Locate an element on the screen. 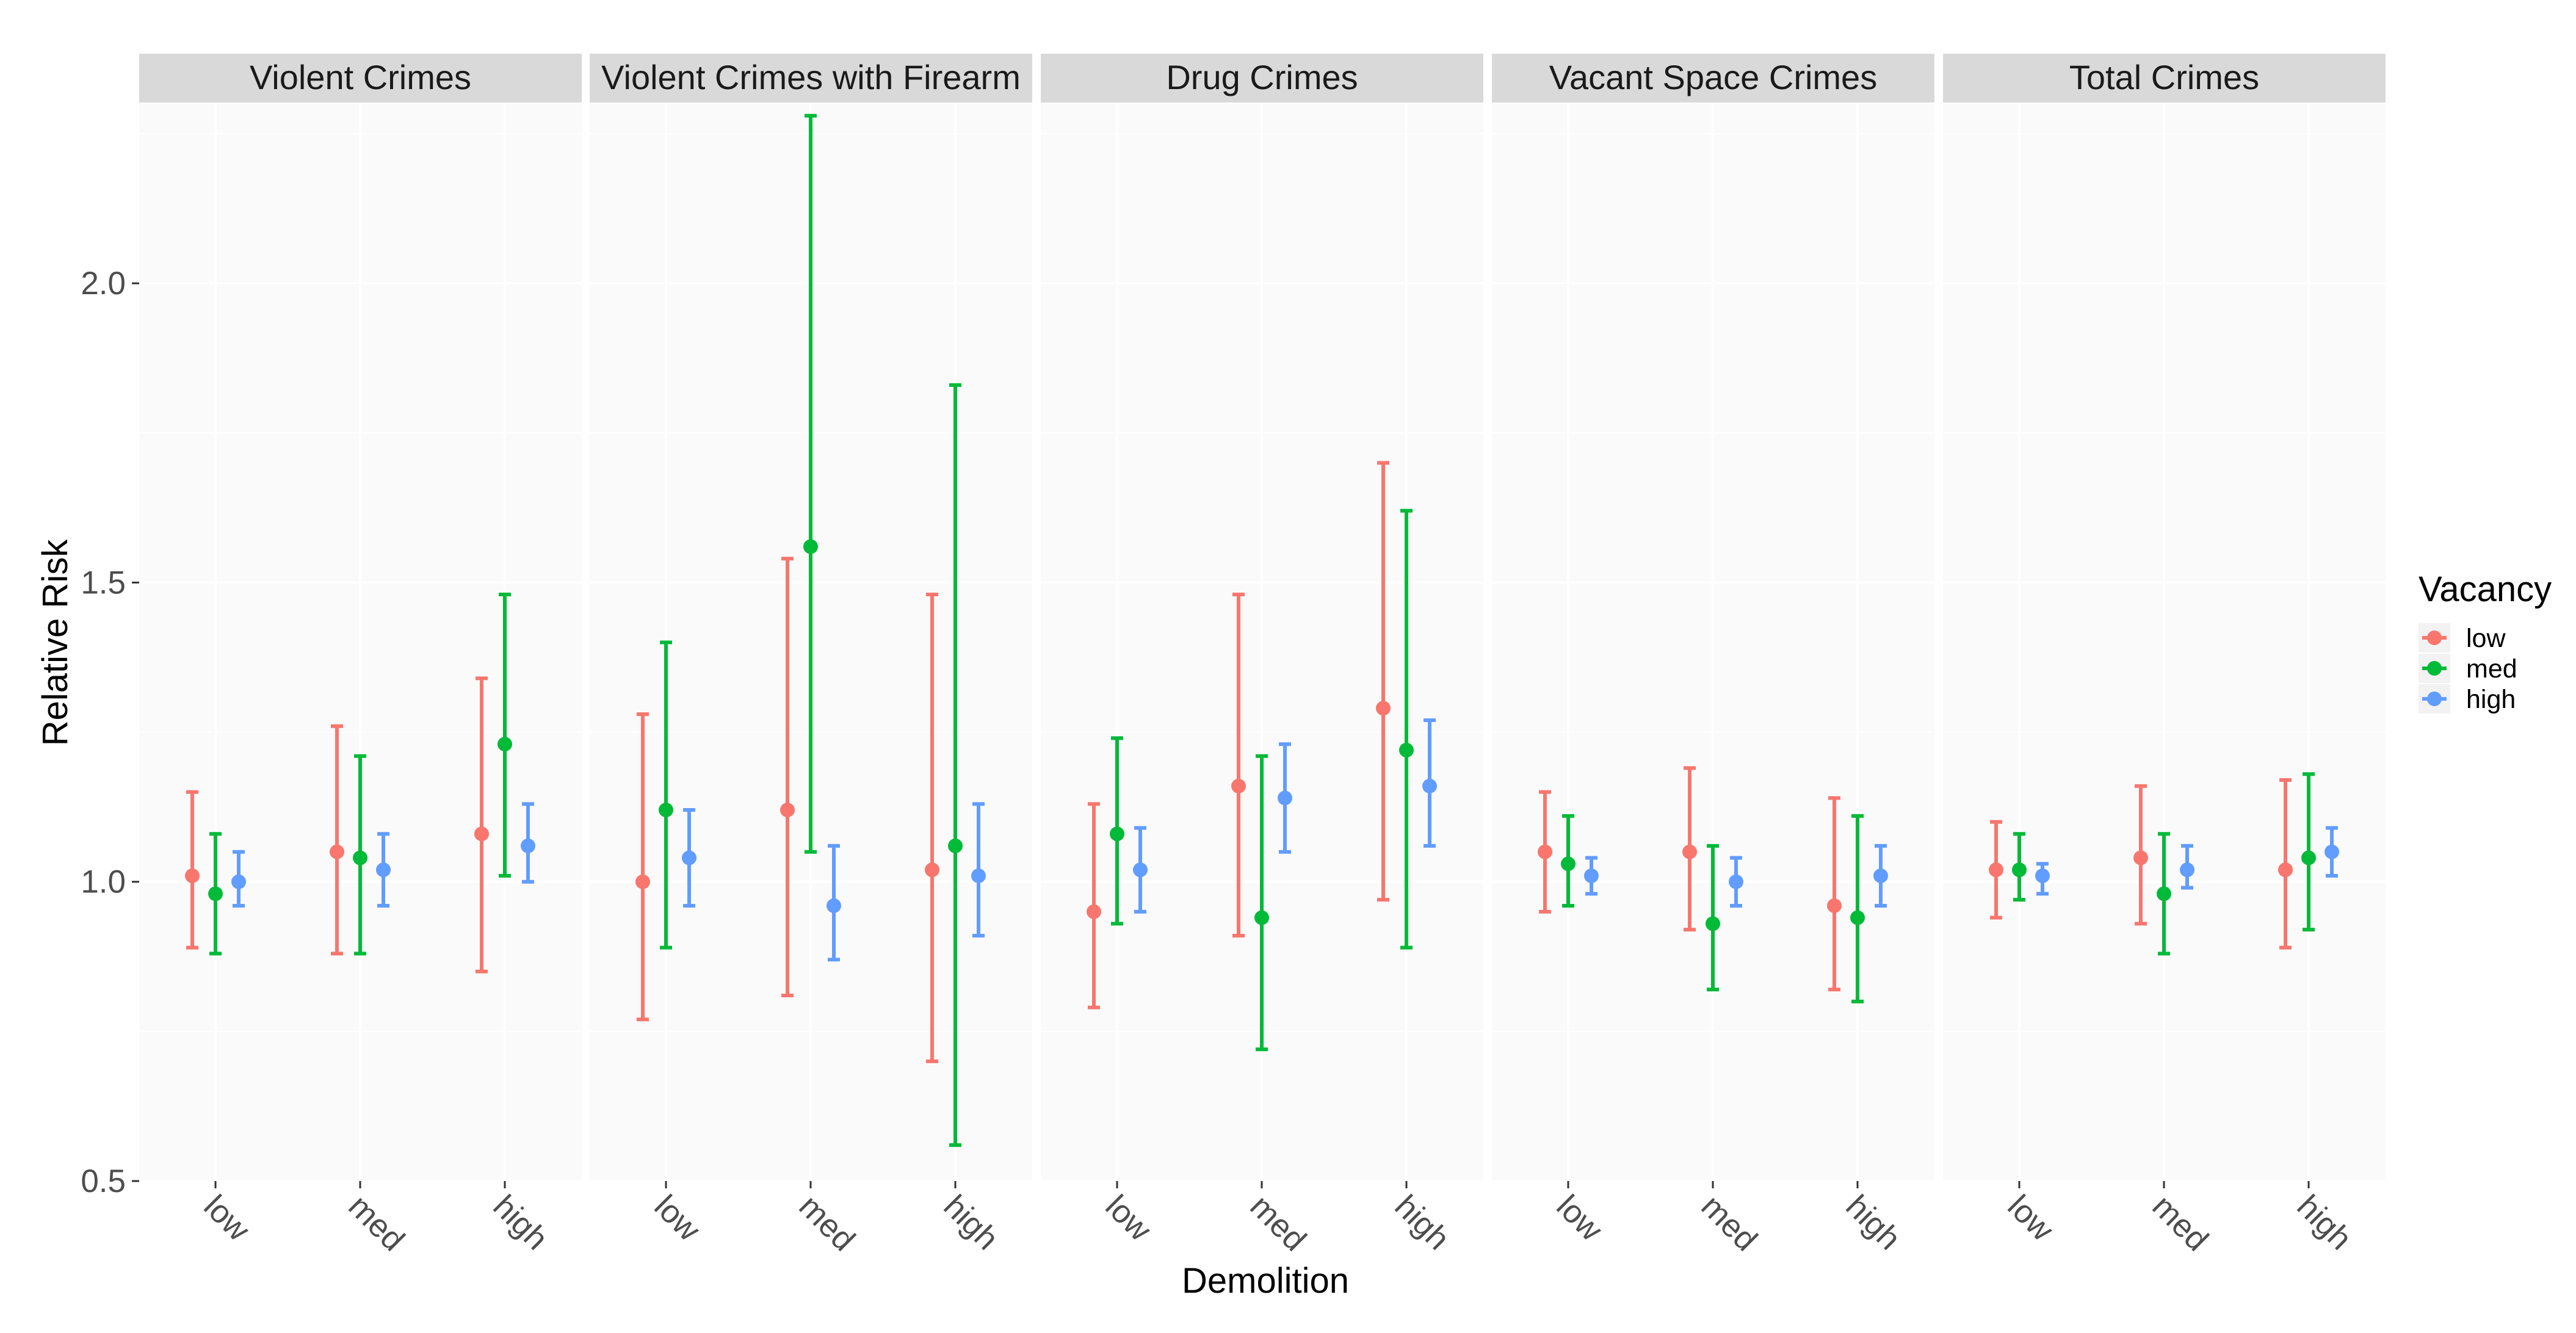 Image resolution: width=2576 pixels, height=1333 pixels. legend-label: med is located at coordinates (2491, 669).